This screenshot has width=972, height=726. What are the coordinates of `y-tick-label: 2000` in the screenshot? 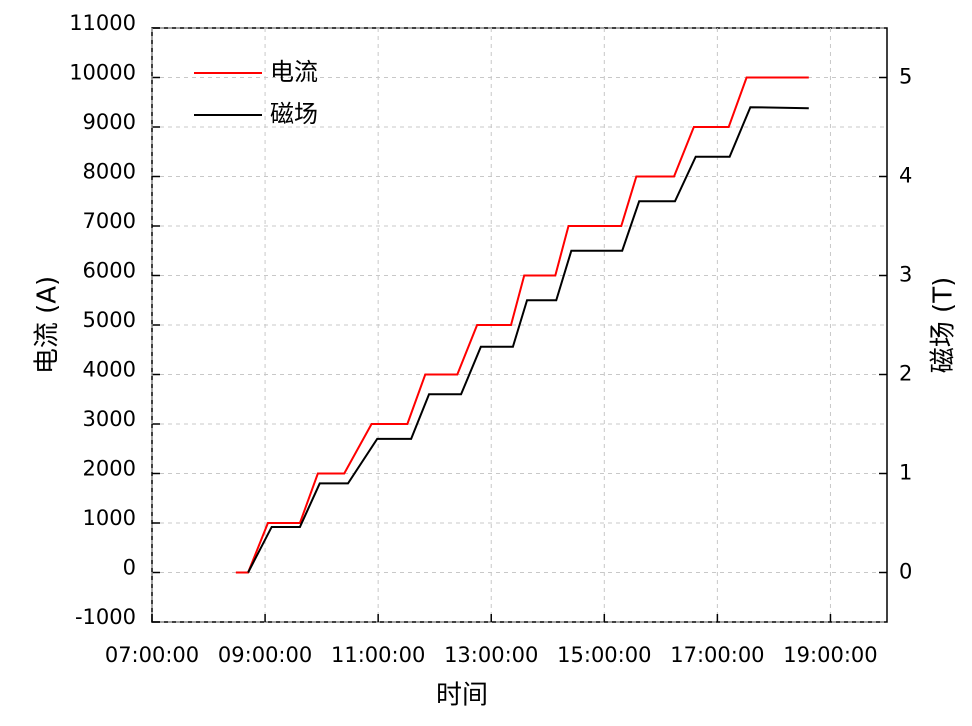 It's located at (109, 469).